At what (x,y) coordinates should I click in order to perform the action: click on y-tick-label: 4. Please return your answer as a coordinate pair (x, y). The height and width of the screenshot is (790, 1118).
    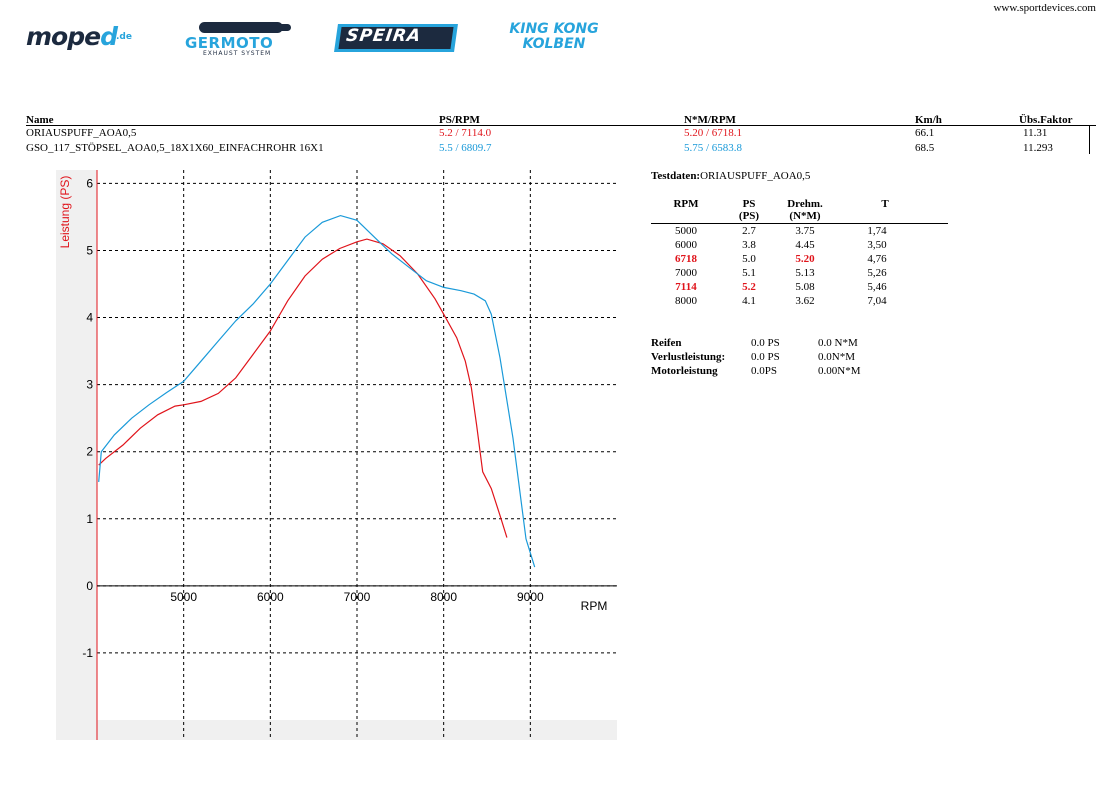
    Looking at the image, I should click on (89, 318).